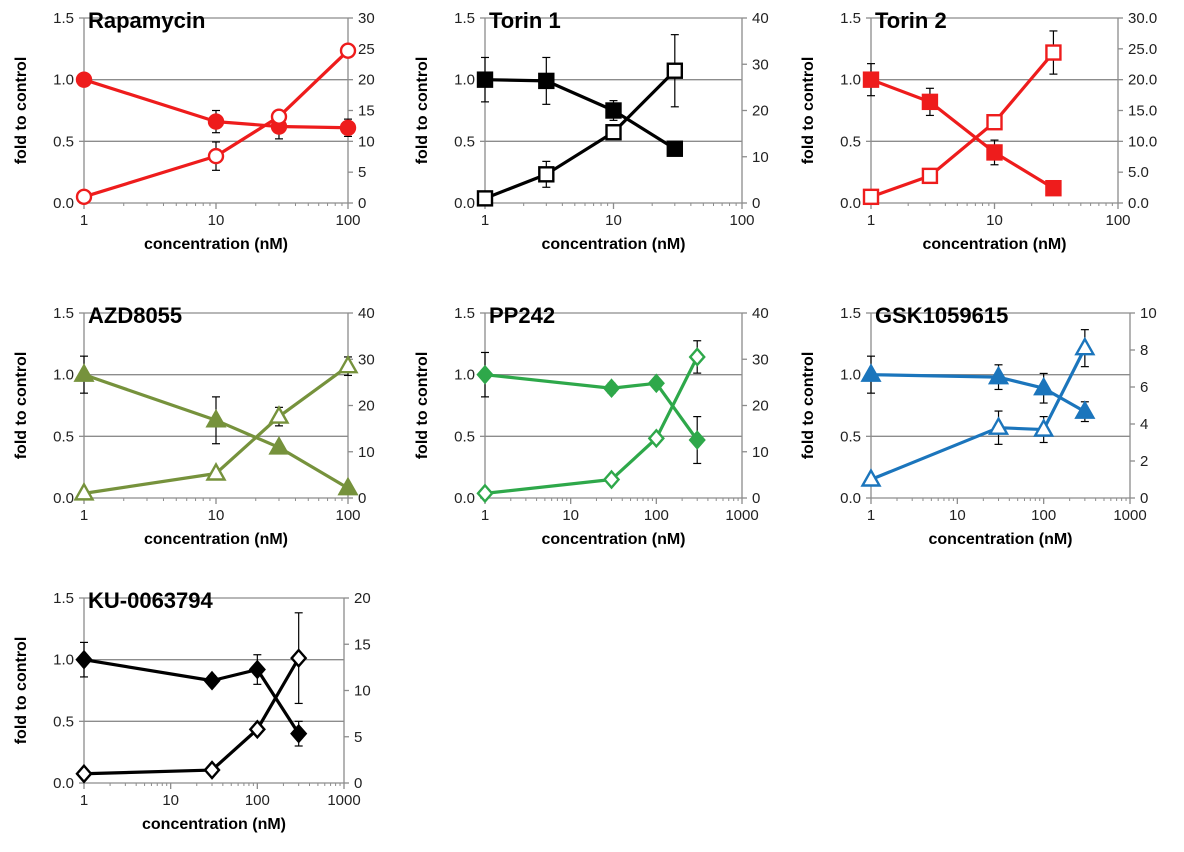 The height and width of the screenshot is (852, 1184). I want to click on y2-tick-label: 2, so click(1144, 461).